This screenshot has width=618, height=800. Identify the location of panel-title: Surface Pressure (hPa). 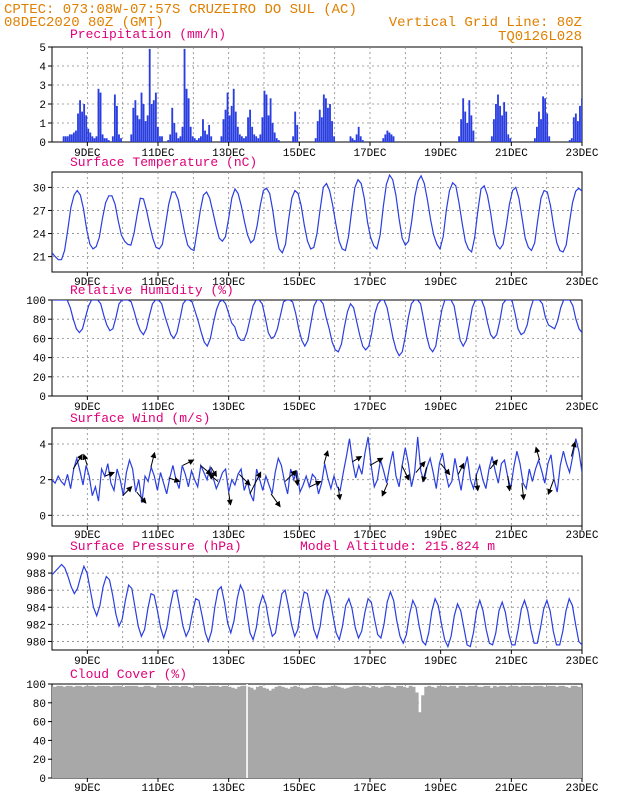
(156, 546).